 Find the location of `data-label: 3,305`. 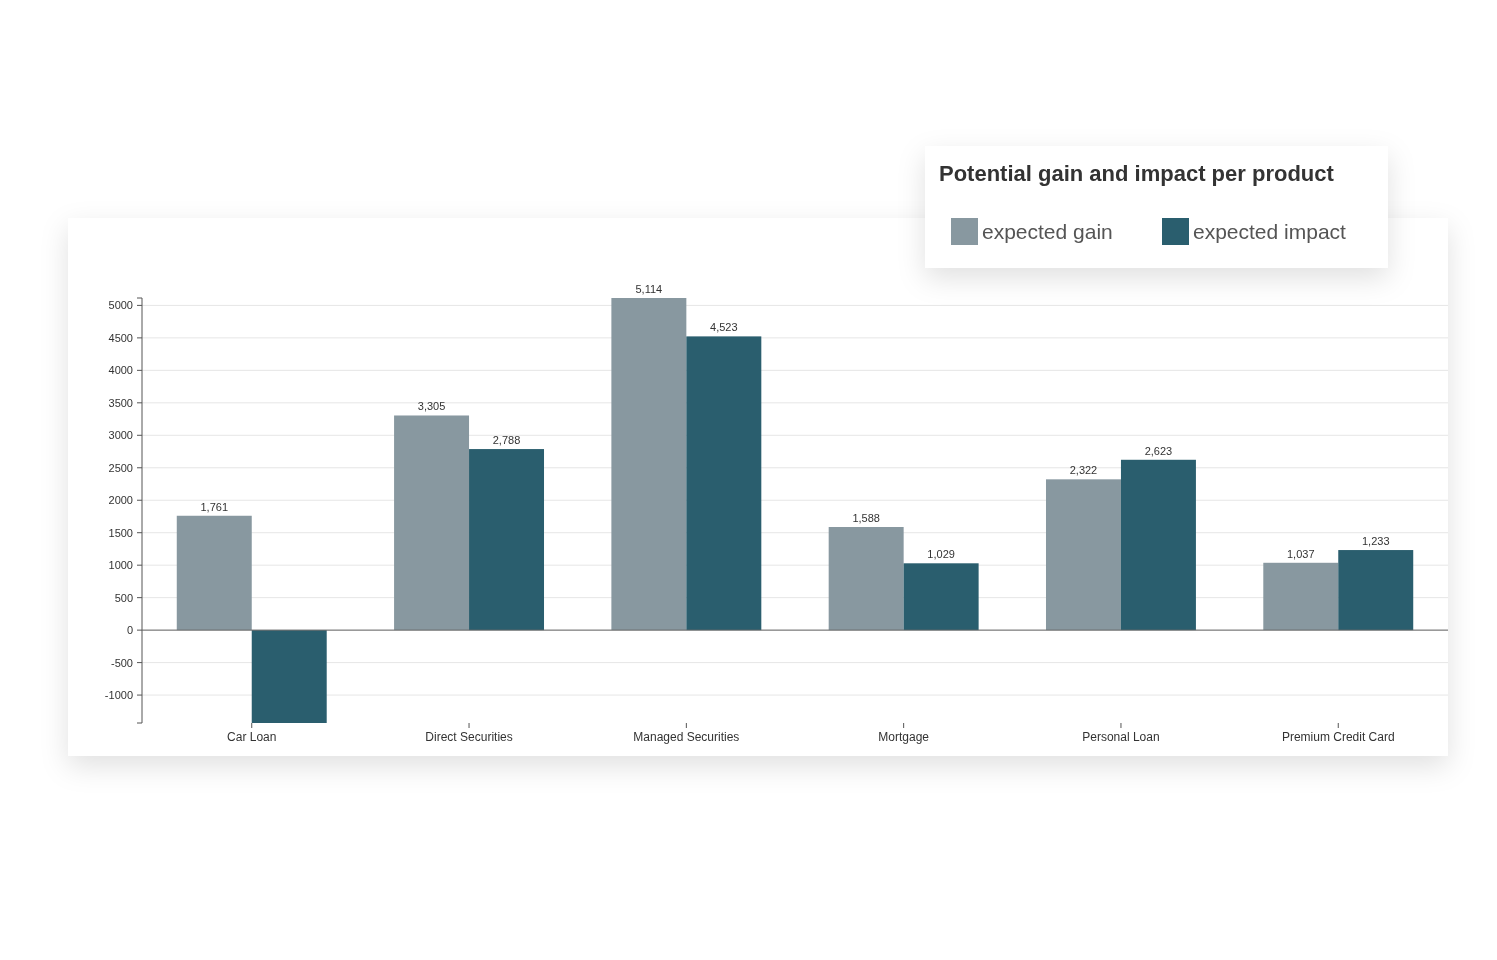

data-label: 3,305 is located at coordinates (431, 406).